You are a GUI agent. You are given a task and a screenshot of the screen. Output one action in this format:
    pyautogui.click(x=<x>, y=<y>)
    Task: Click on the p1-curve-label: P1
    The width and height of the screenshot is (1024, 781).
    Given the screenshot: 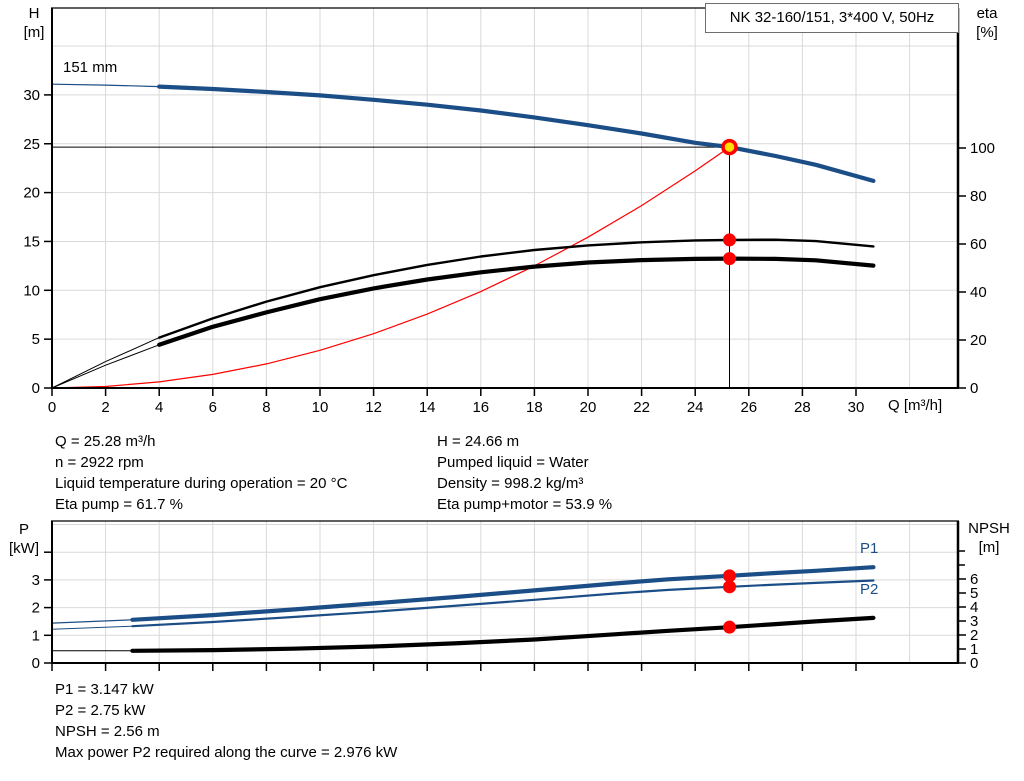 What is the action you would take?
    pyautogui.click(x=869, y=548)
    